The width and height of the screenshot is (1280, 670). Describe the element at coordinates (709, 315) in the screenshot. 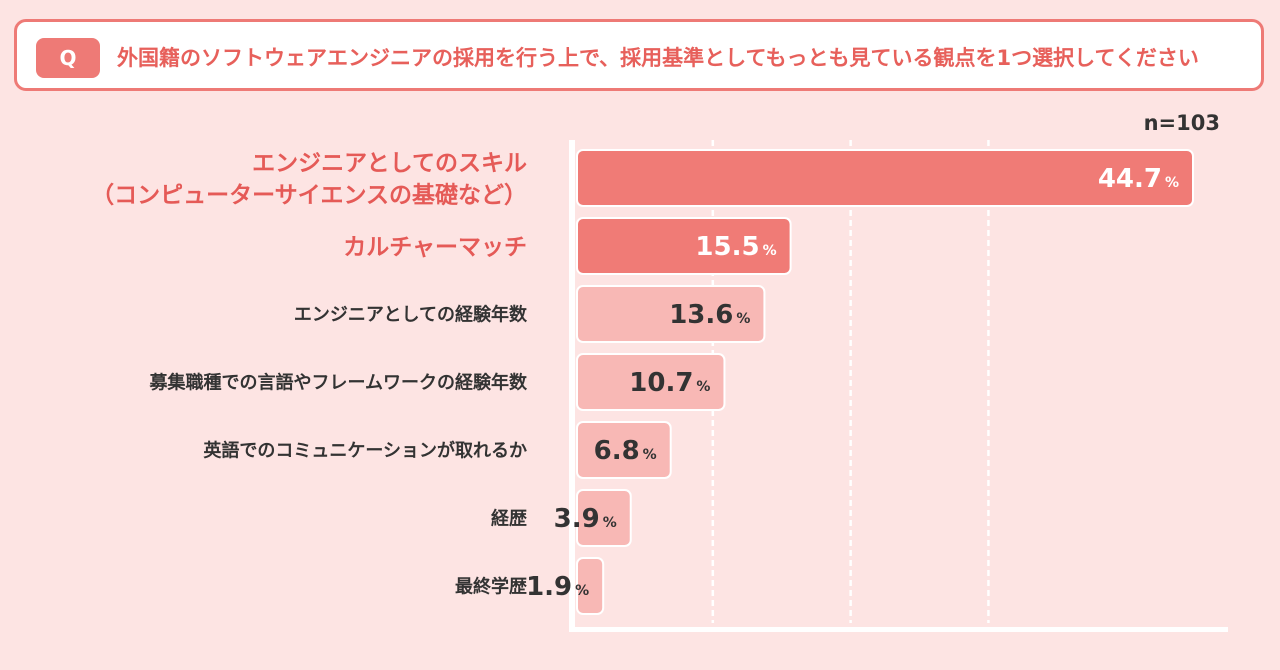

I see `value-label-3: 13.6%` at that location.